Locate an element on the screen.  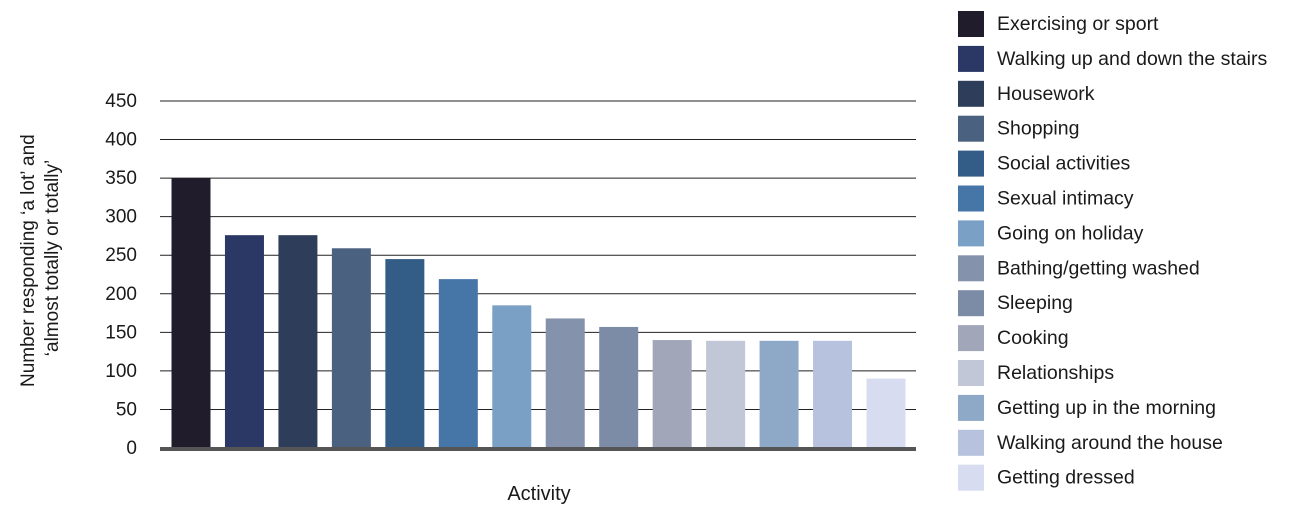
legend-label: Getting up in the morning is located at coordinates (1106, 408).